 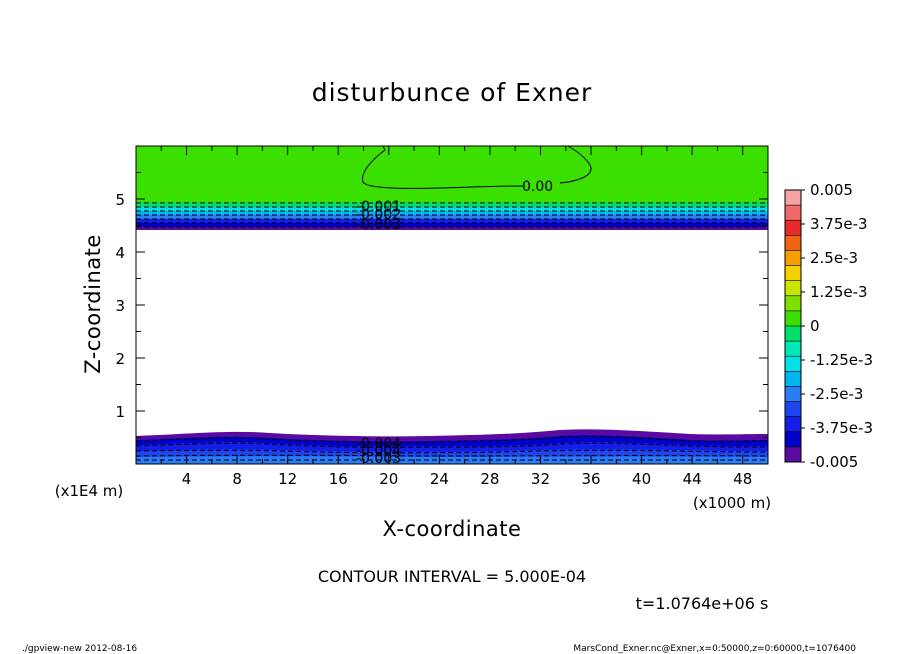 I want to click on x-tick-label: 36, so click(x=590, y=479).